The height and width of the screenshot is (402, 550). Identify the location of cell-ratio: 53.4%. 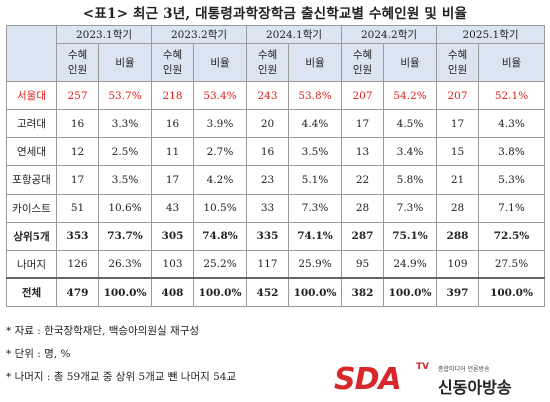
(220, 95).